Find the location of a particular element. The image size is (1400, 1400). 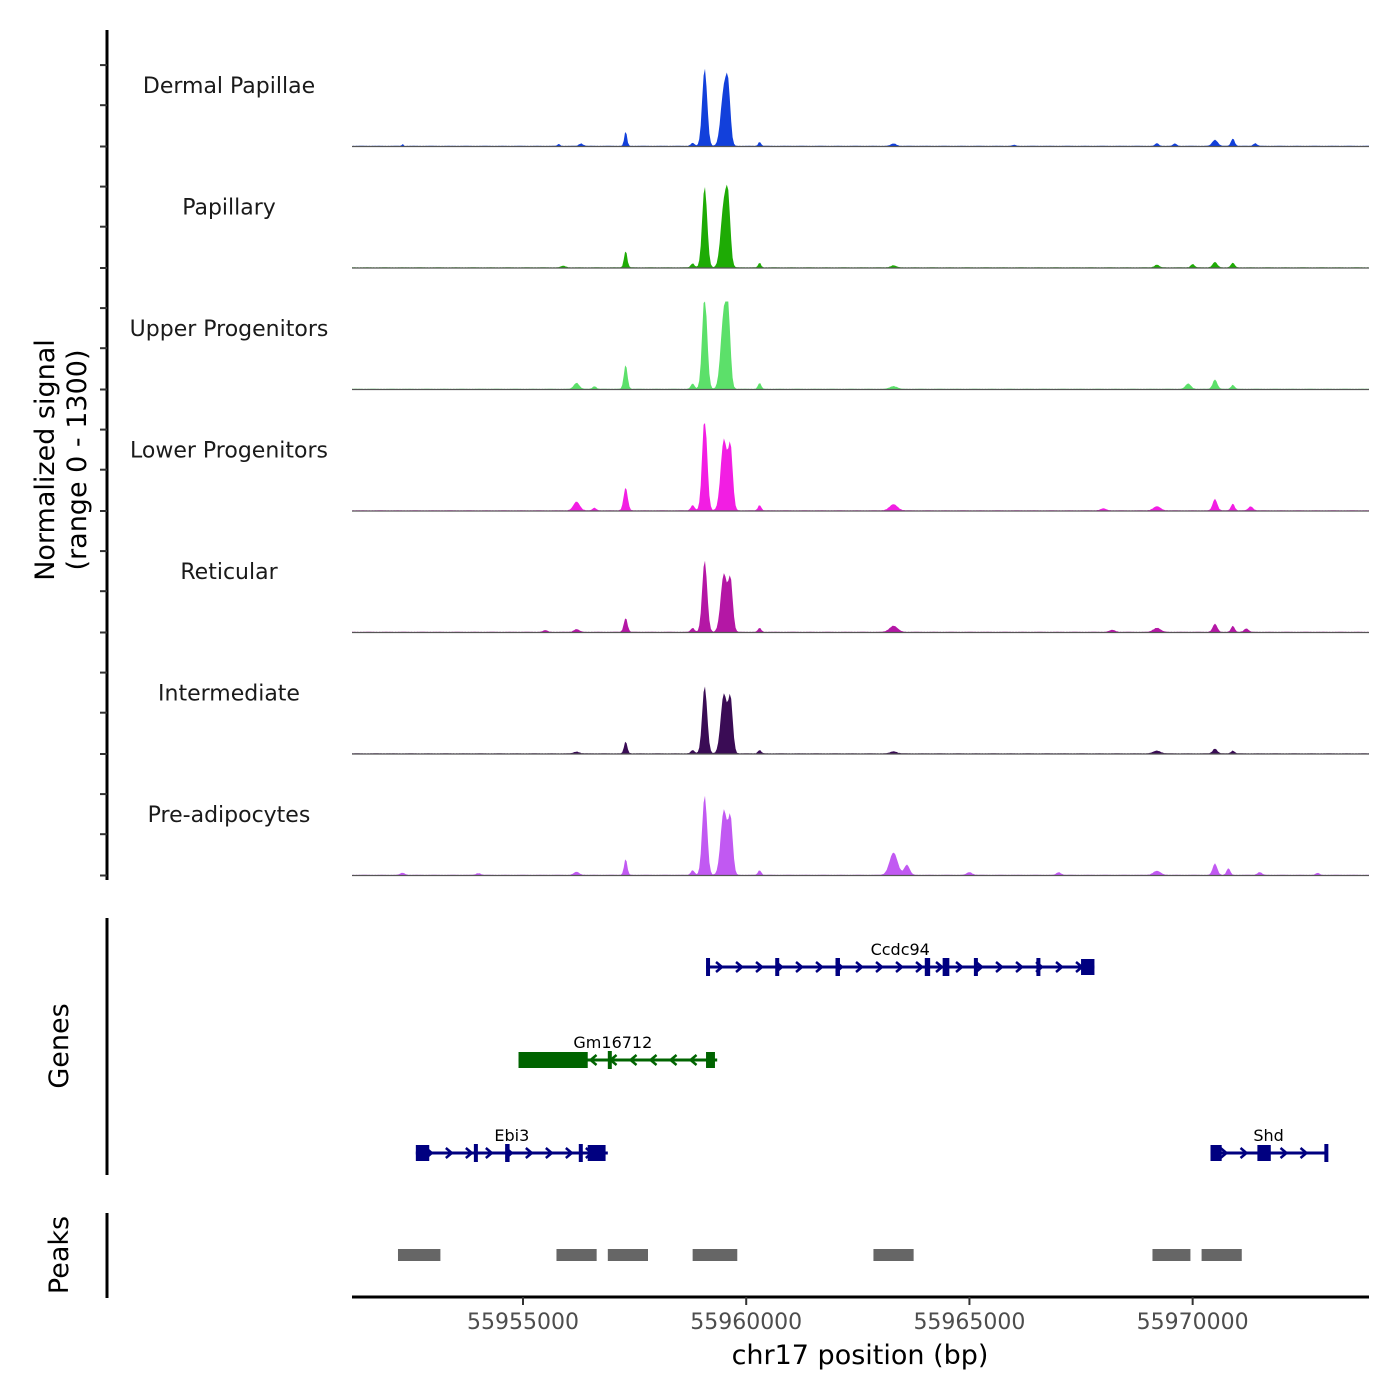

track-label: Upper Progenitors is located at coordinates (229, 329).